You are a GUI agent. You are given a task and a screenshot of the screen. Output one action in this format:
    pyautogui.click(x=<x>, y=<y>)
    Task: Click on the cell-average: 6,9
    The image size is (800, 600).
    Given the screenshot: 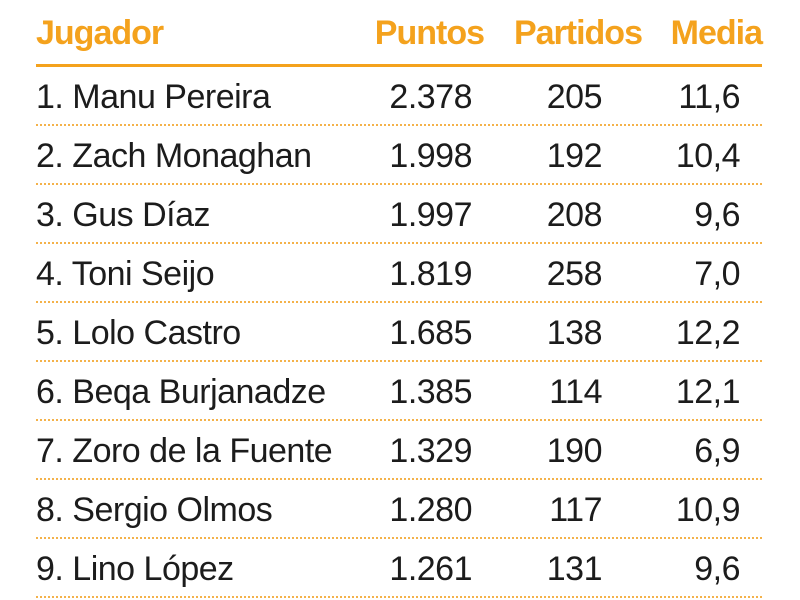 What is the action you would take?
    pyautogui.click(x=717, y=451)
    